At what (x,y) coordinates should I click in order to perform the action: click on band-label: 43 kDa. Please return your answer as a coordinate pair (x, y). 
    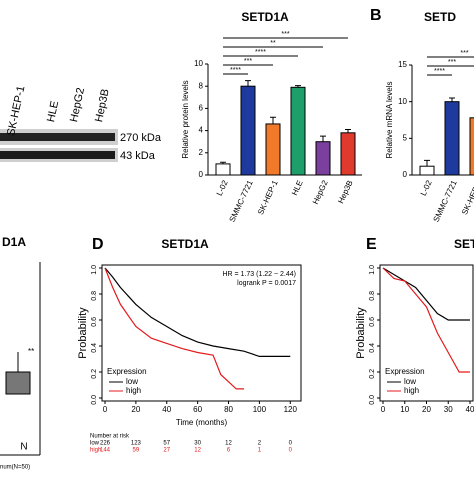
    Looking at the image, I should click on (138, 156).